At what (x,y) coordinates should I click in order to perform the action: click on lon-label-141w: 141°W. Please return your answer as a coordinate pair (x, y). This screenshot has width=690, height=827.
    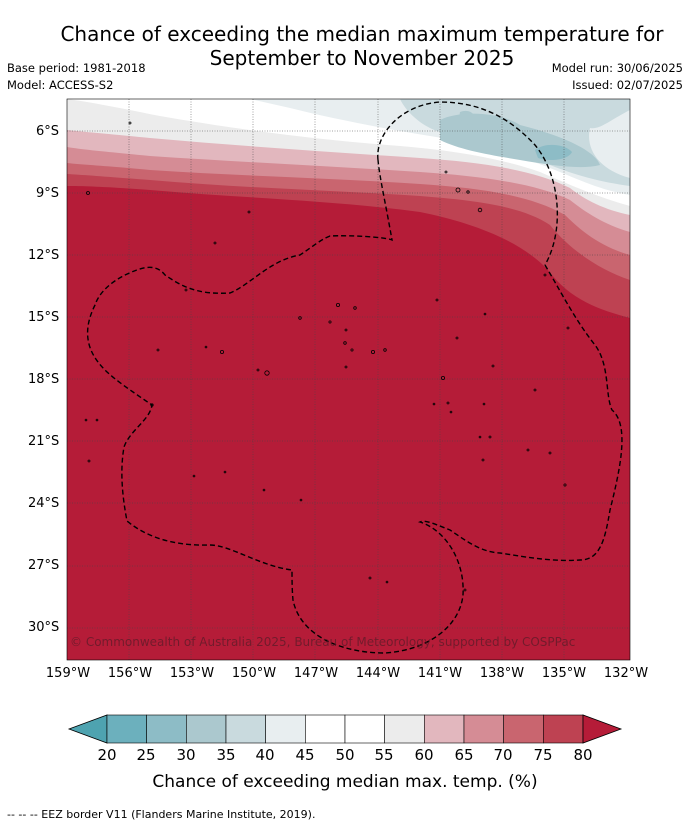
    Looking at the image, I should click on (440, 673).